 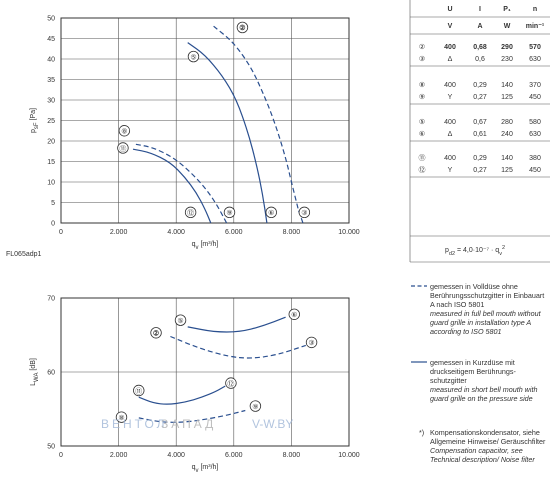 I want to click on formula: pd2 = 4,0·10⁻⁷ · qv2, so click(x=475, y=251).